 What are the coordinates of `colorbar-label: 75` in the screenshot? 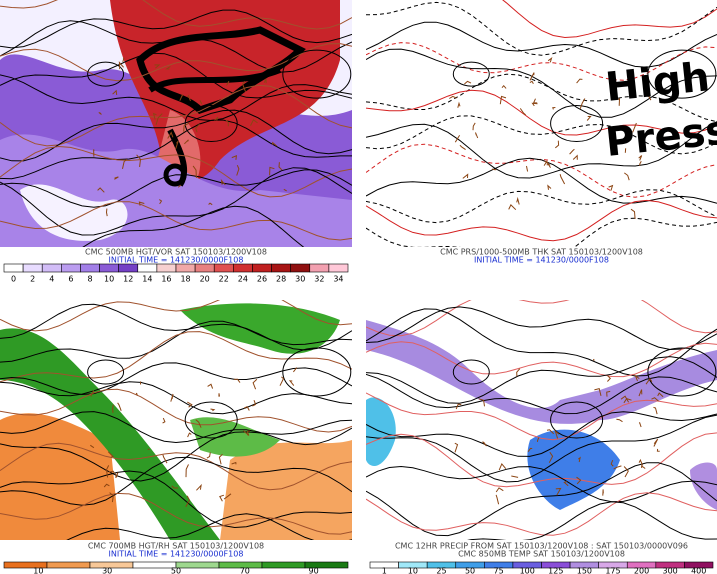 It's located at (499, 570).